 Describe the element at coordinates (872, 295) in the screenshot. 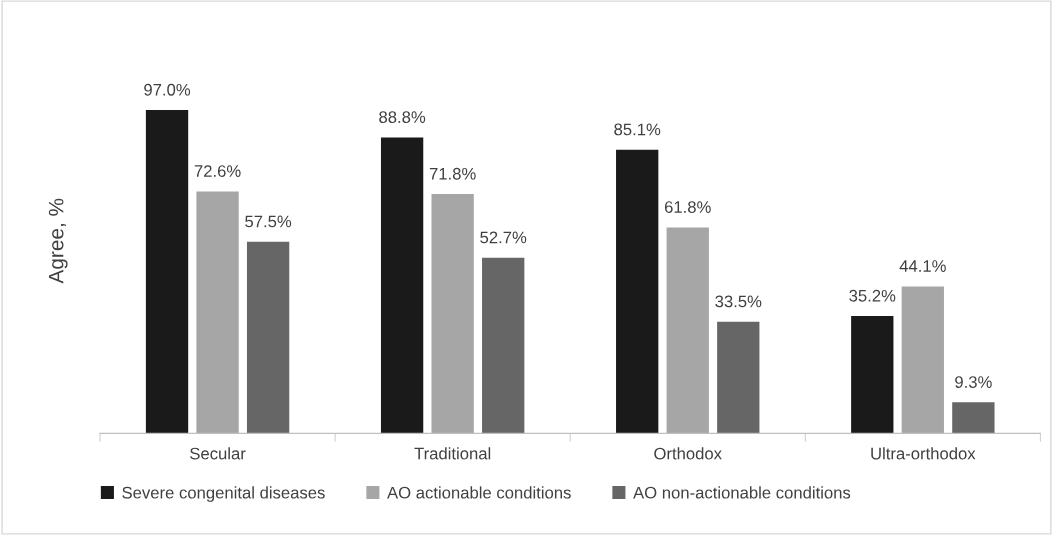

I see `data-label: 35.2%` at that location.